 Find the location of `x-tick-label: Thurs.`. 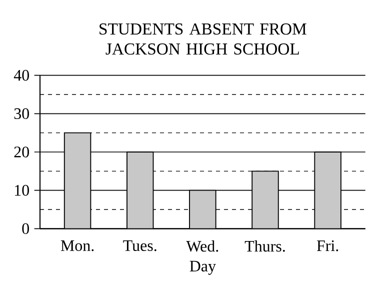

x-tick-label: Thurs. is located at coordinates (264, 246).